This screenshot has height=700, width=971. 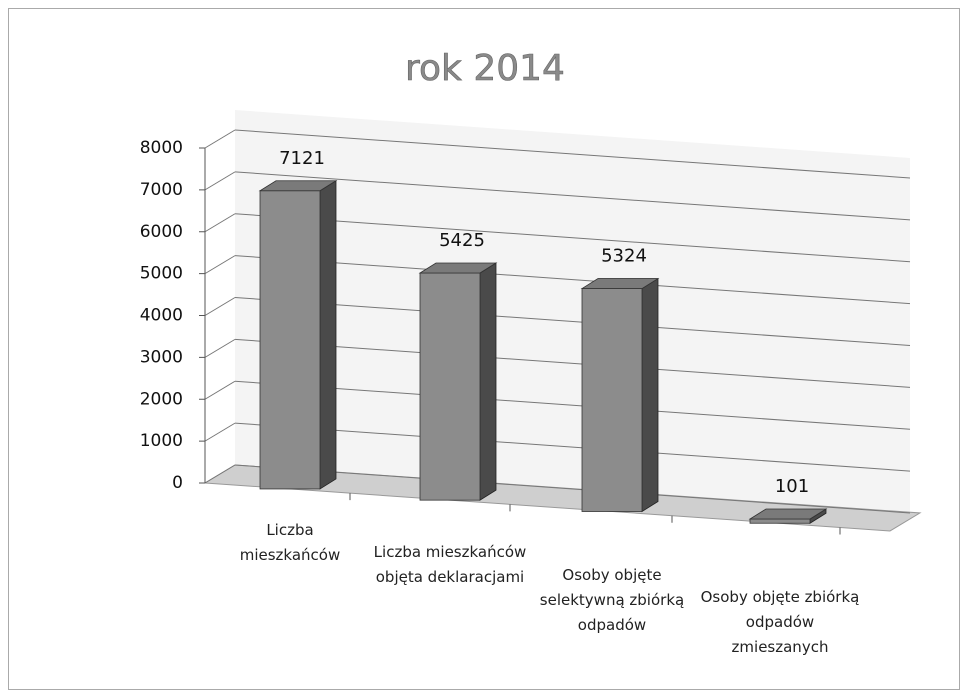 What do you see at coordinates (290, 542) in the screenshot?
I see `x-tick-label: Liczba mieszkańców` at bounding box center [290, 542].